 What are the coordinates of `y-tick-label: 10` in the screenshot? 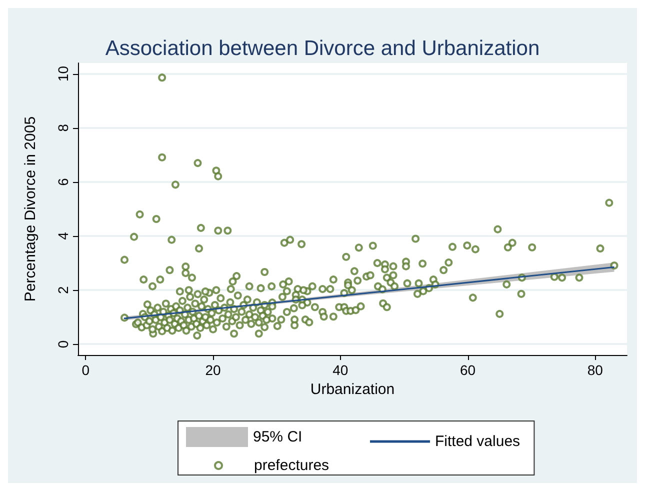 It's located at (63, 74).